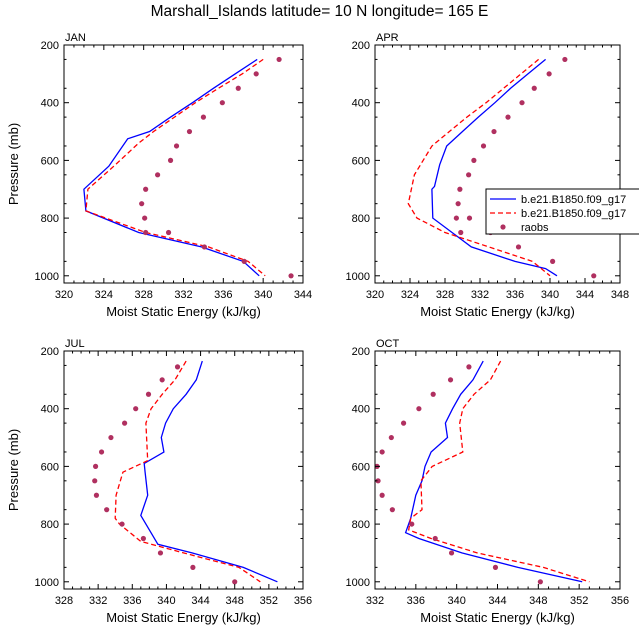  I want to click on panel-jan-series, so click(188, 167).